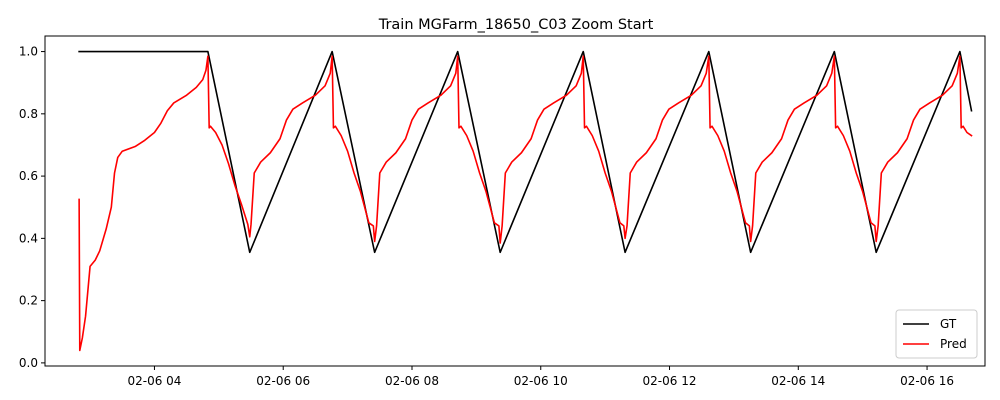 The image size is (1000, 400). I want to click on legend-box, so click(936, 334).